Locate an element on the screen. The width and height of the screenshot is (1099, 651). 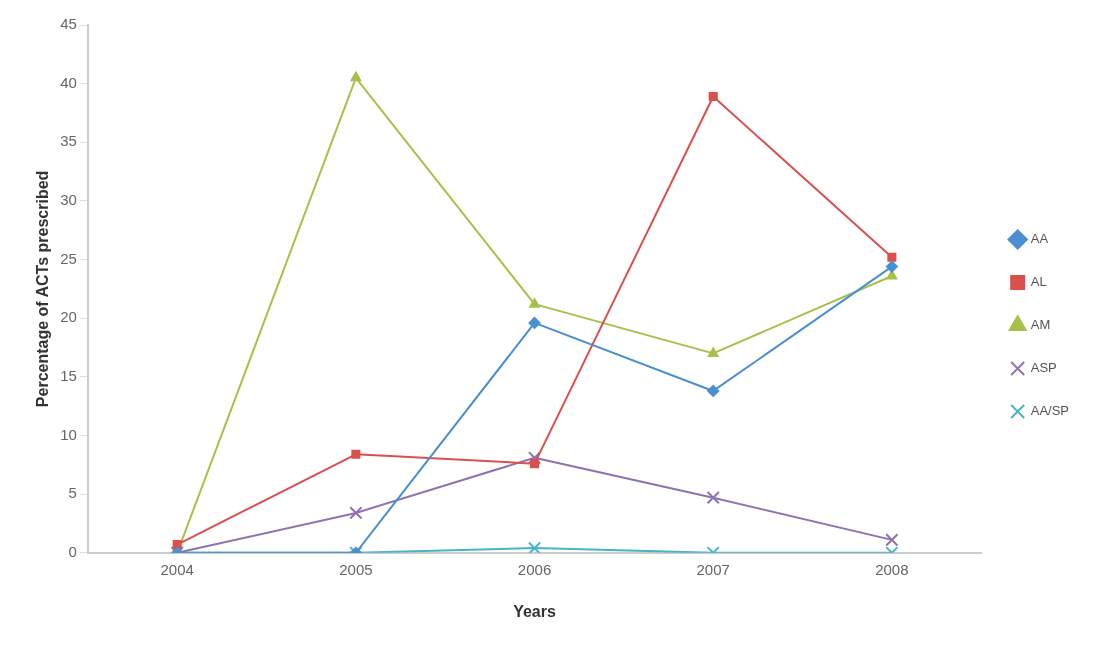
y-tick-label: 25 is located at coordinates (68, 258).